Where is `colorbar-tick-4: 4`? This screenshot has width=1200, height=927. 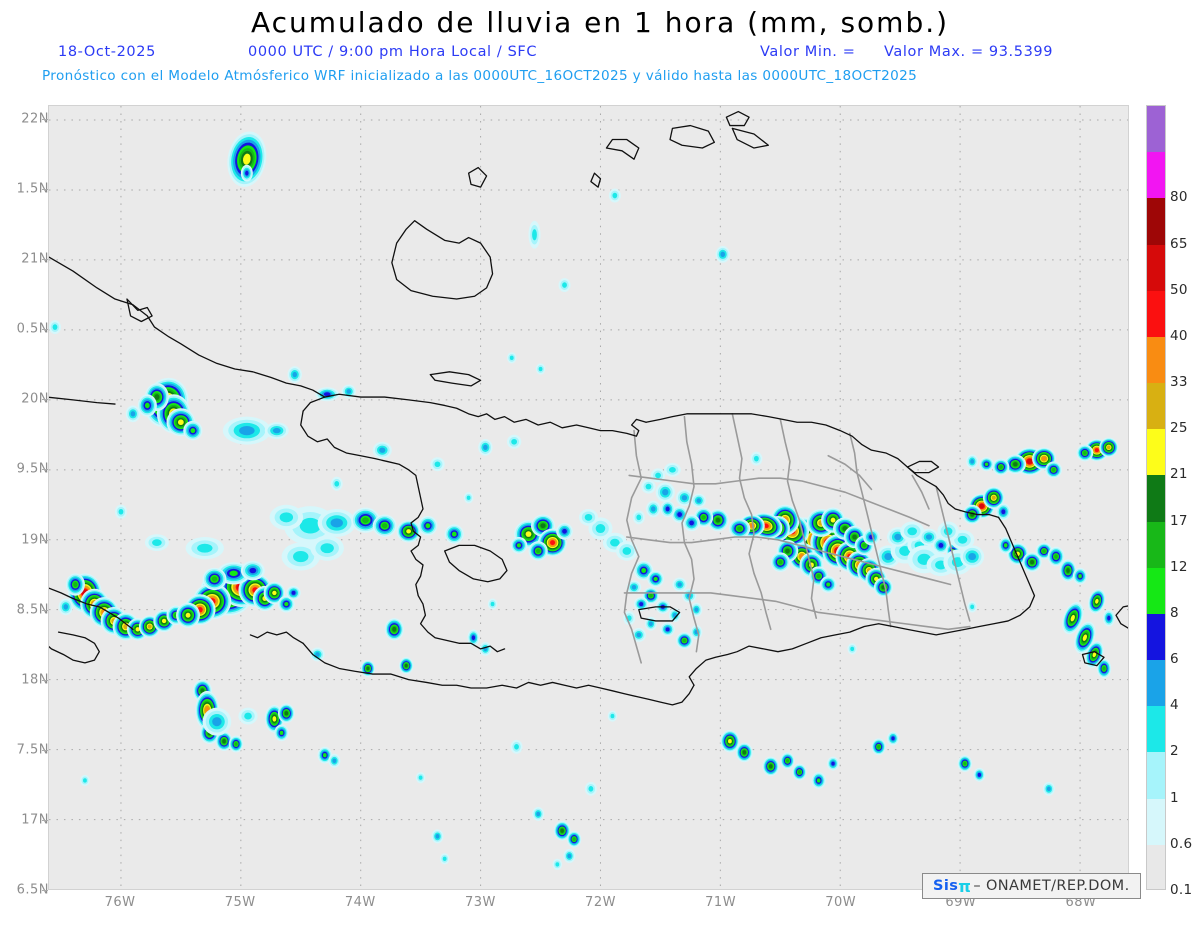 colorbar-tick-4: 4 is located at coordinates (1174, 705).